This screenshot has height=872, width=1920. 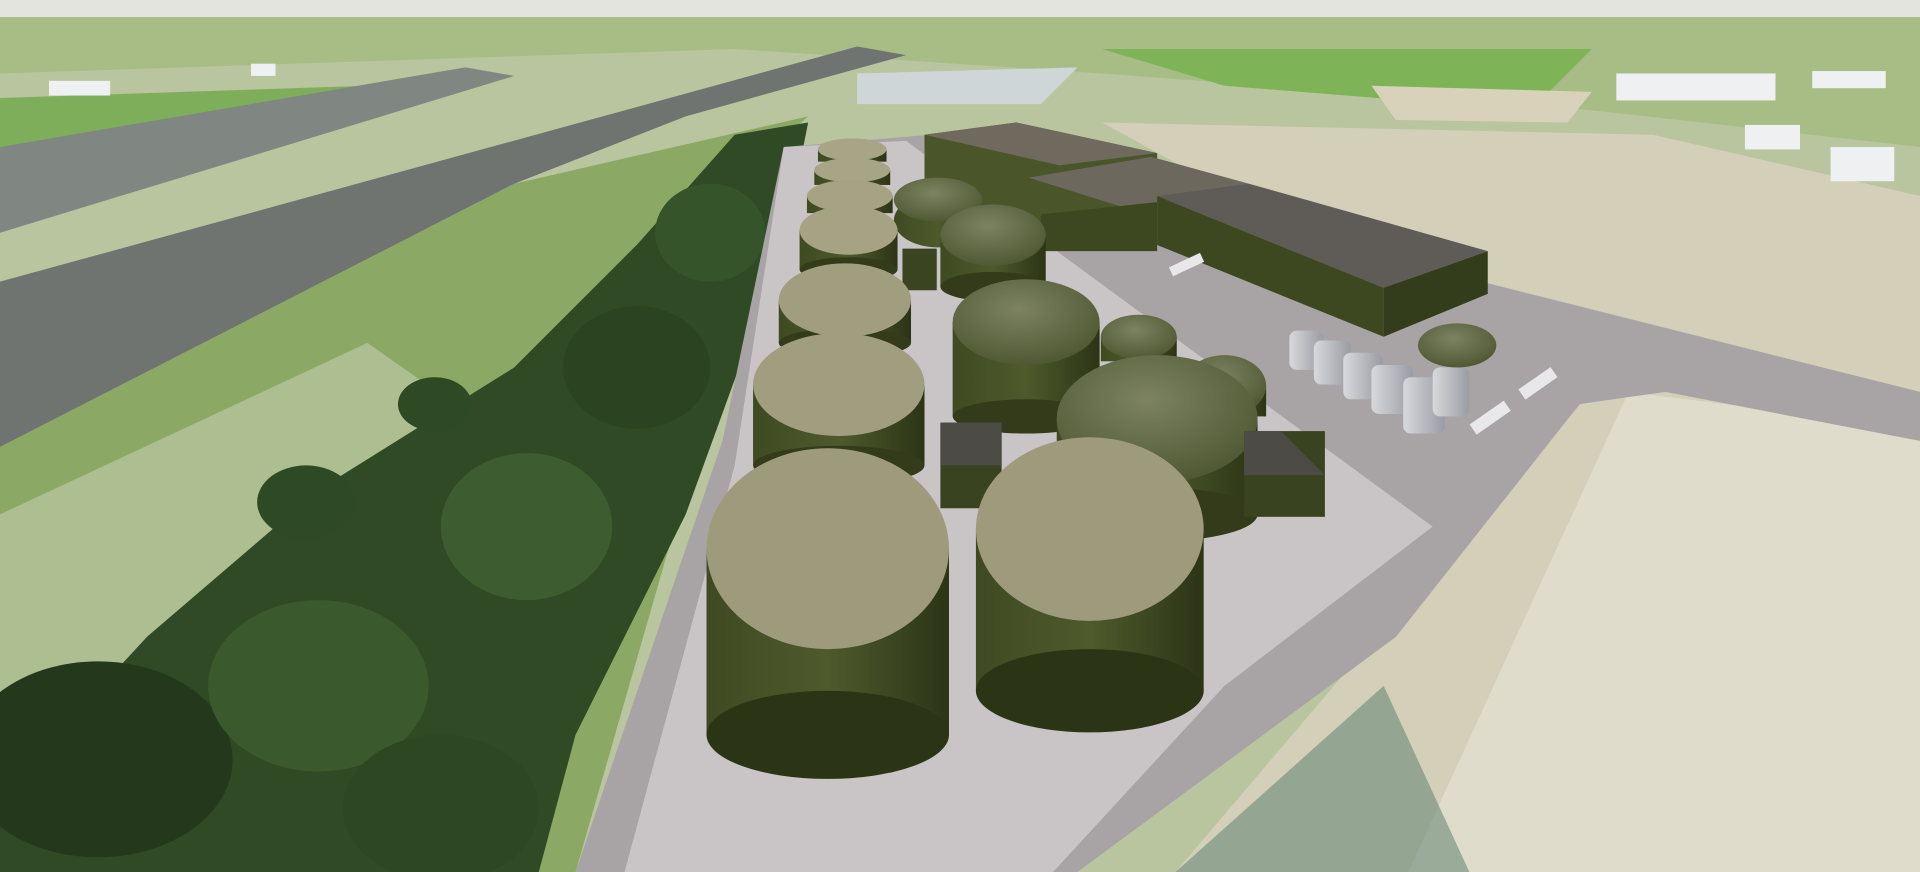 What do you see at coordinates (1206, 229) in the screenshot?
I see `main-building` at bounding box center [1206, 229].